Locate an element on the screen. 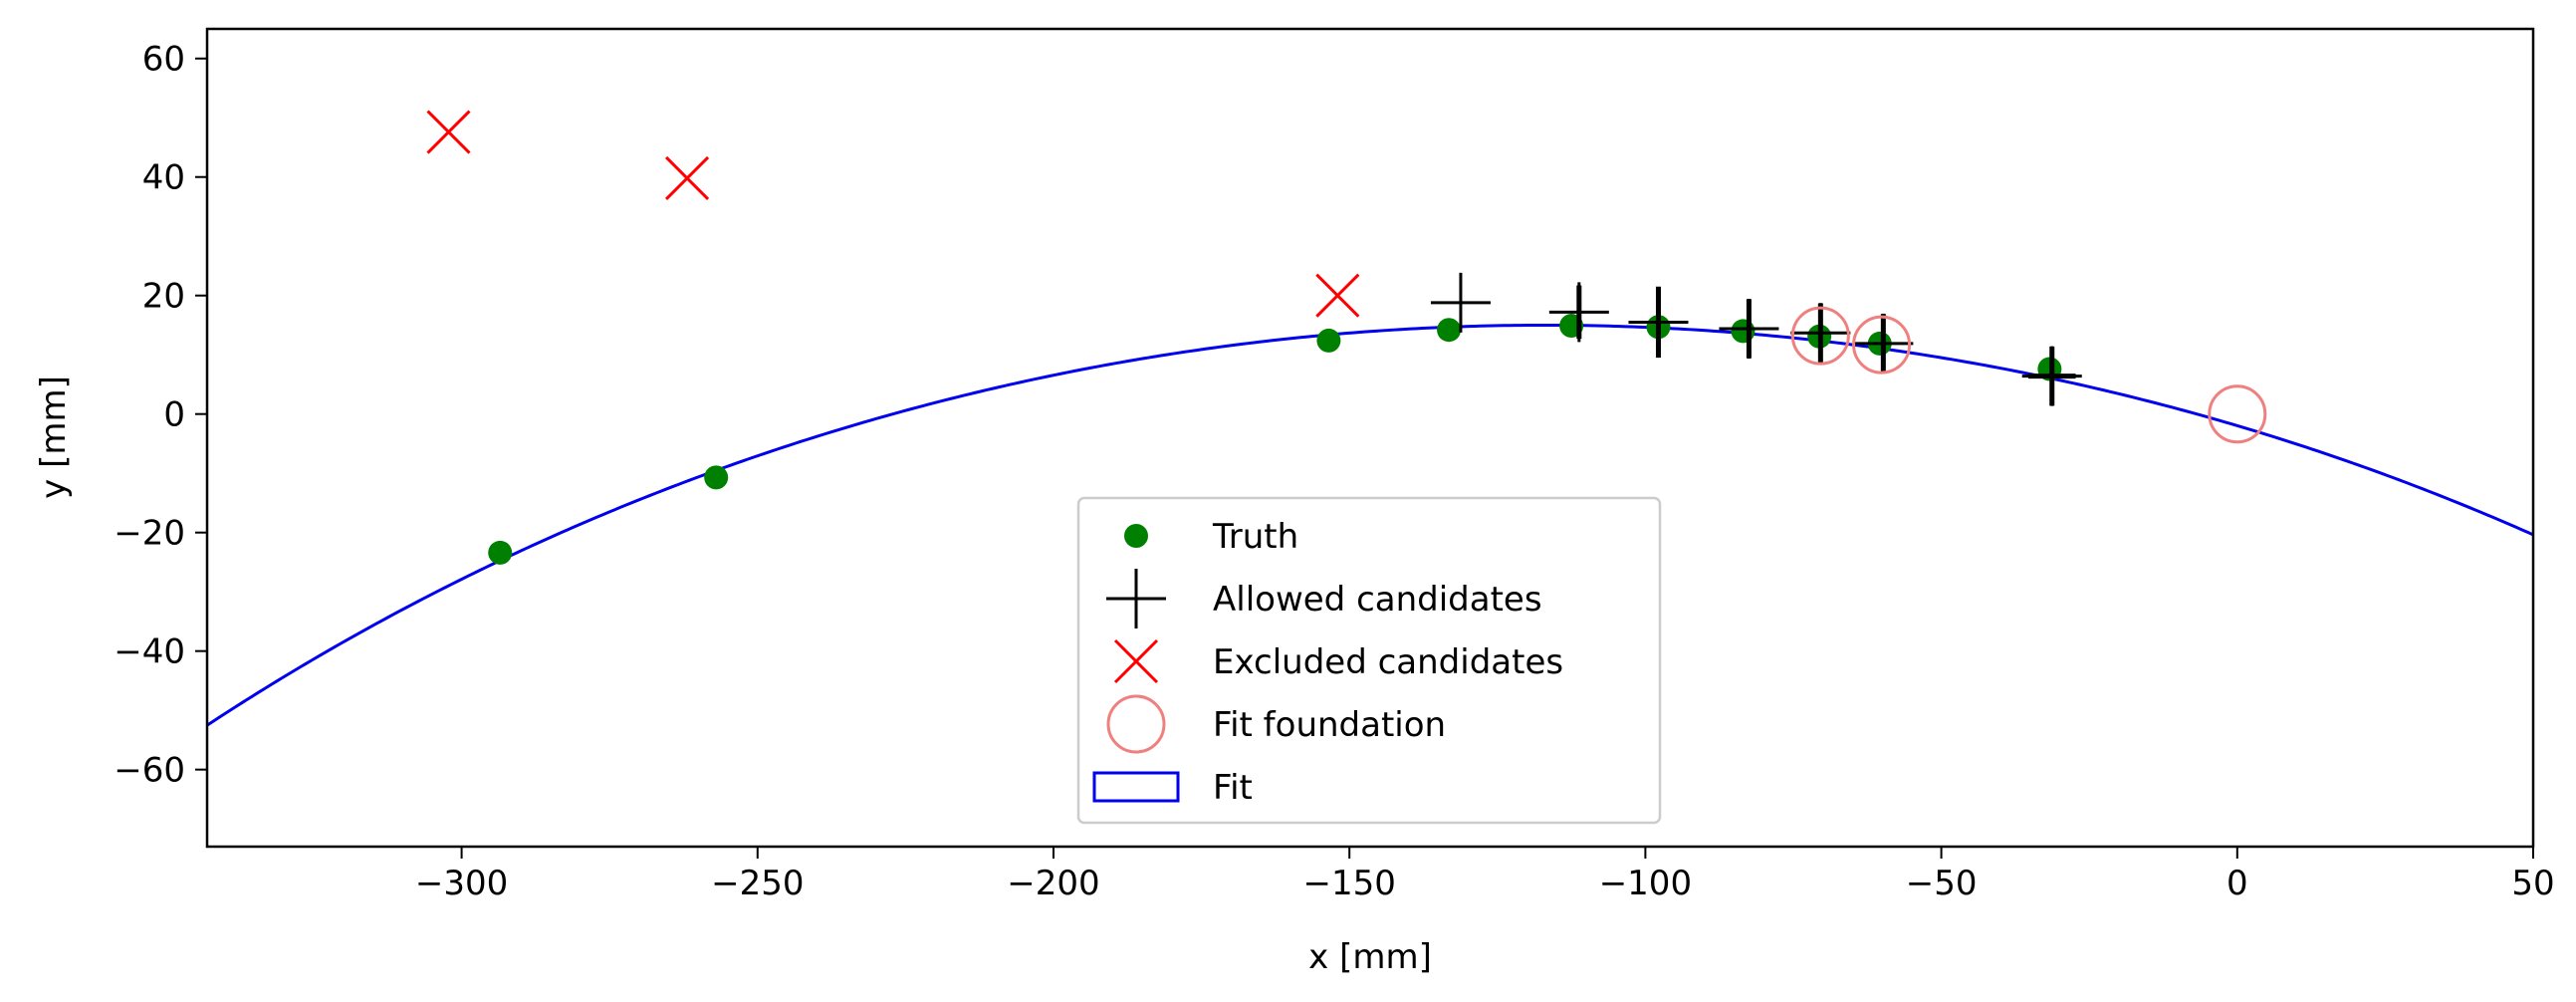  legend-marker-dot is located at coordinates (1136, 536).